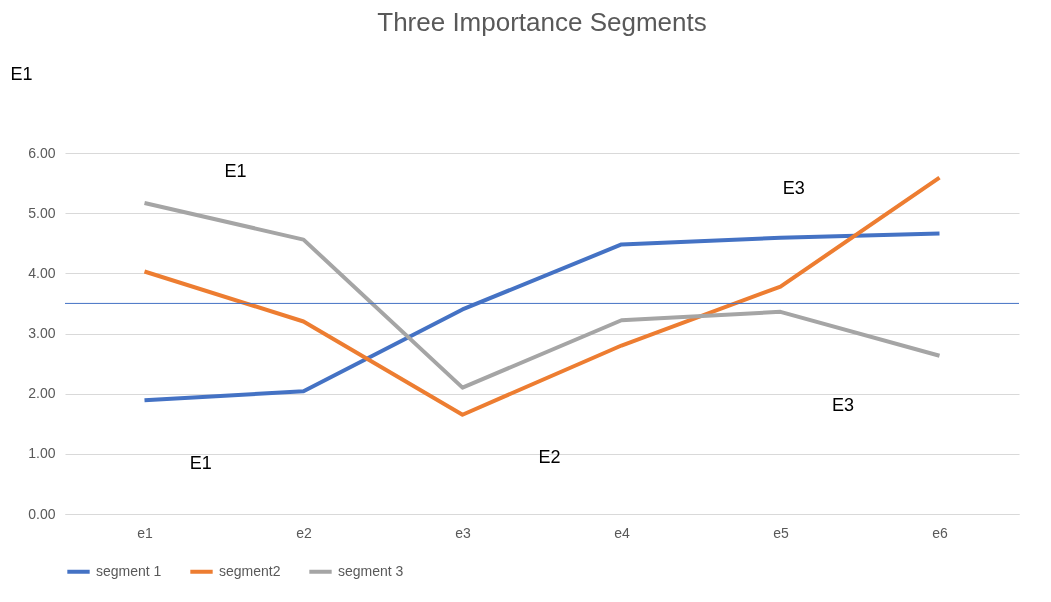 The width and height of the screenshot is (1051, 602). What do you see at coordinates (940, 532) in the screenshot?
I see `x-tick-label: e6` at bounding box center [940, 532].